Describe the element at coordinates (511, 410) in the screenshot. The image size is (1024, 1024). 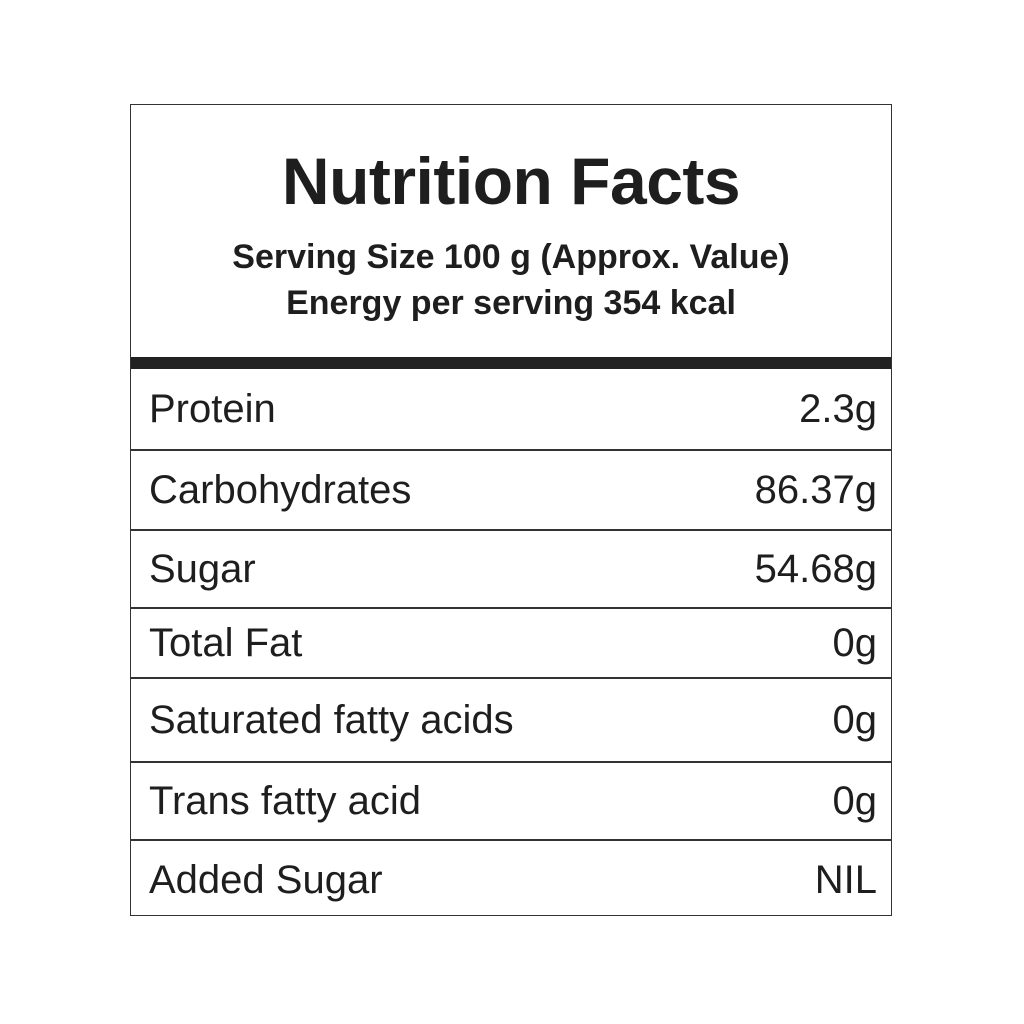
I see `nutrient-row-protein: Protein 2.3g` at that location.